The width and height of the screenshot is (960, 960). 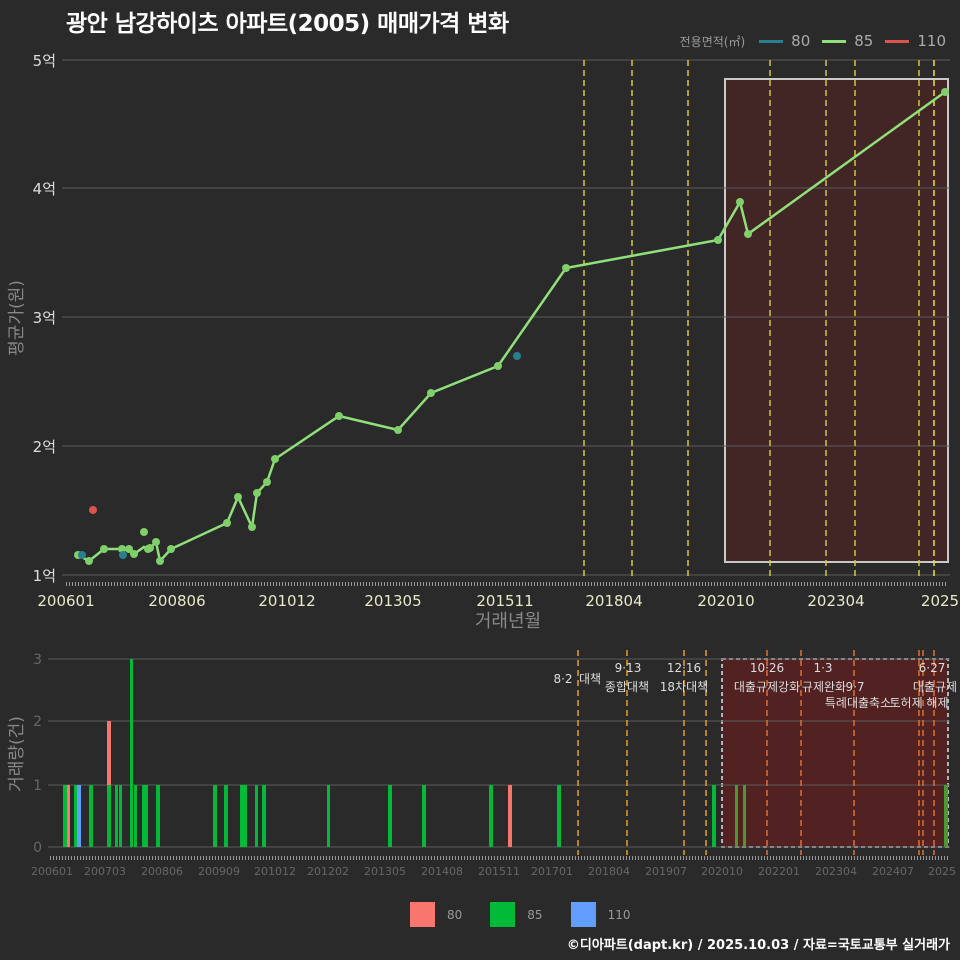 What do you see at coordinates (44, 447) in the screenshot?
I see `svg-text: 2억` at bounding box center [44, 447].